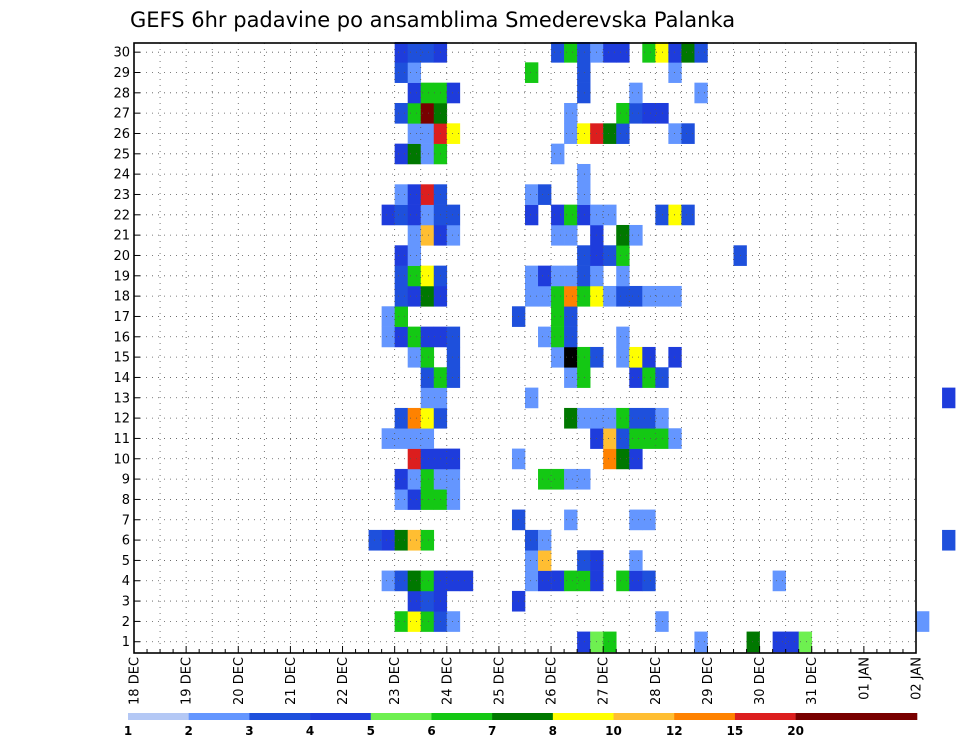 The width and height of the screenshot is (960, 742). I want to click on colorbar-label: 20, so click(795, 731).